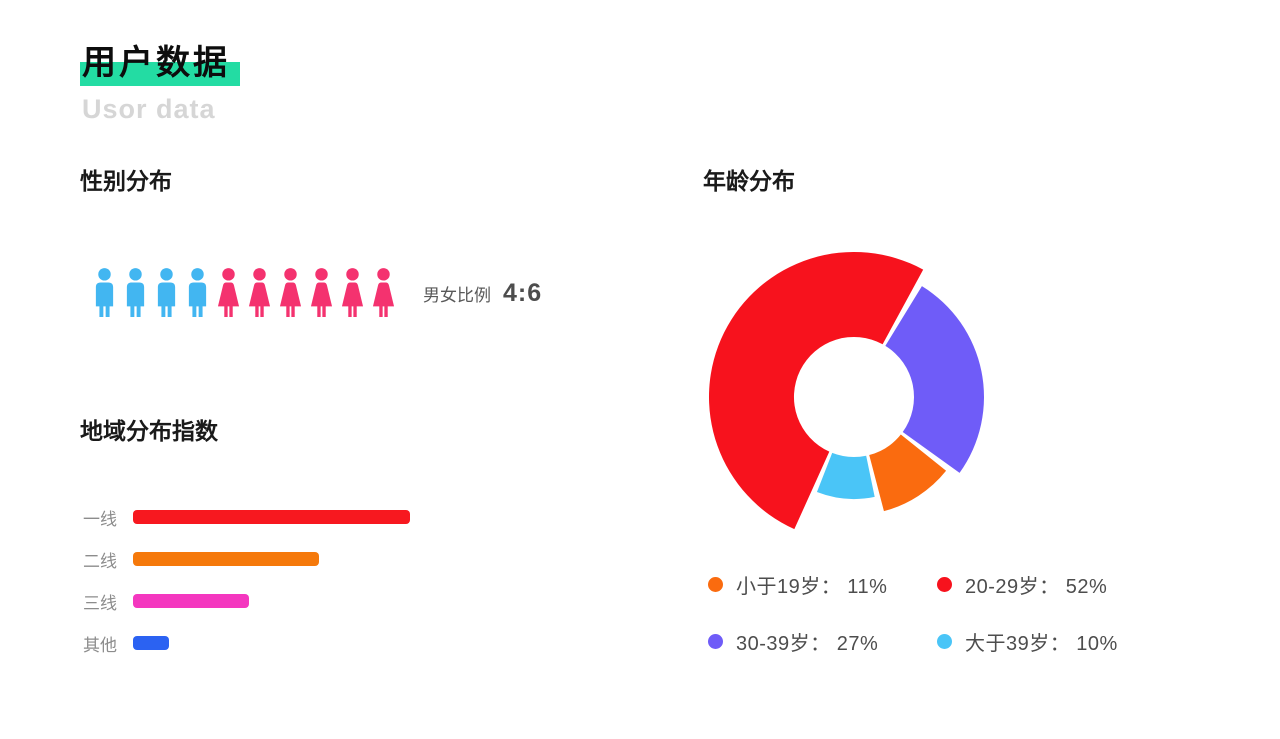 This screenshot has height=739, width=1280. Describe the element at coordinates (149, 431) in the screenshot. I see `region-heading: 地域分布指数` at that location.